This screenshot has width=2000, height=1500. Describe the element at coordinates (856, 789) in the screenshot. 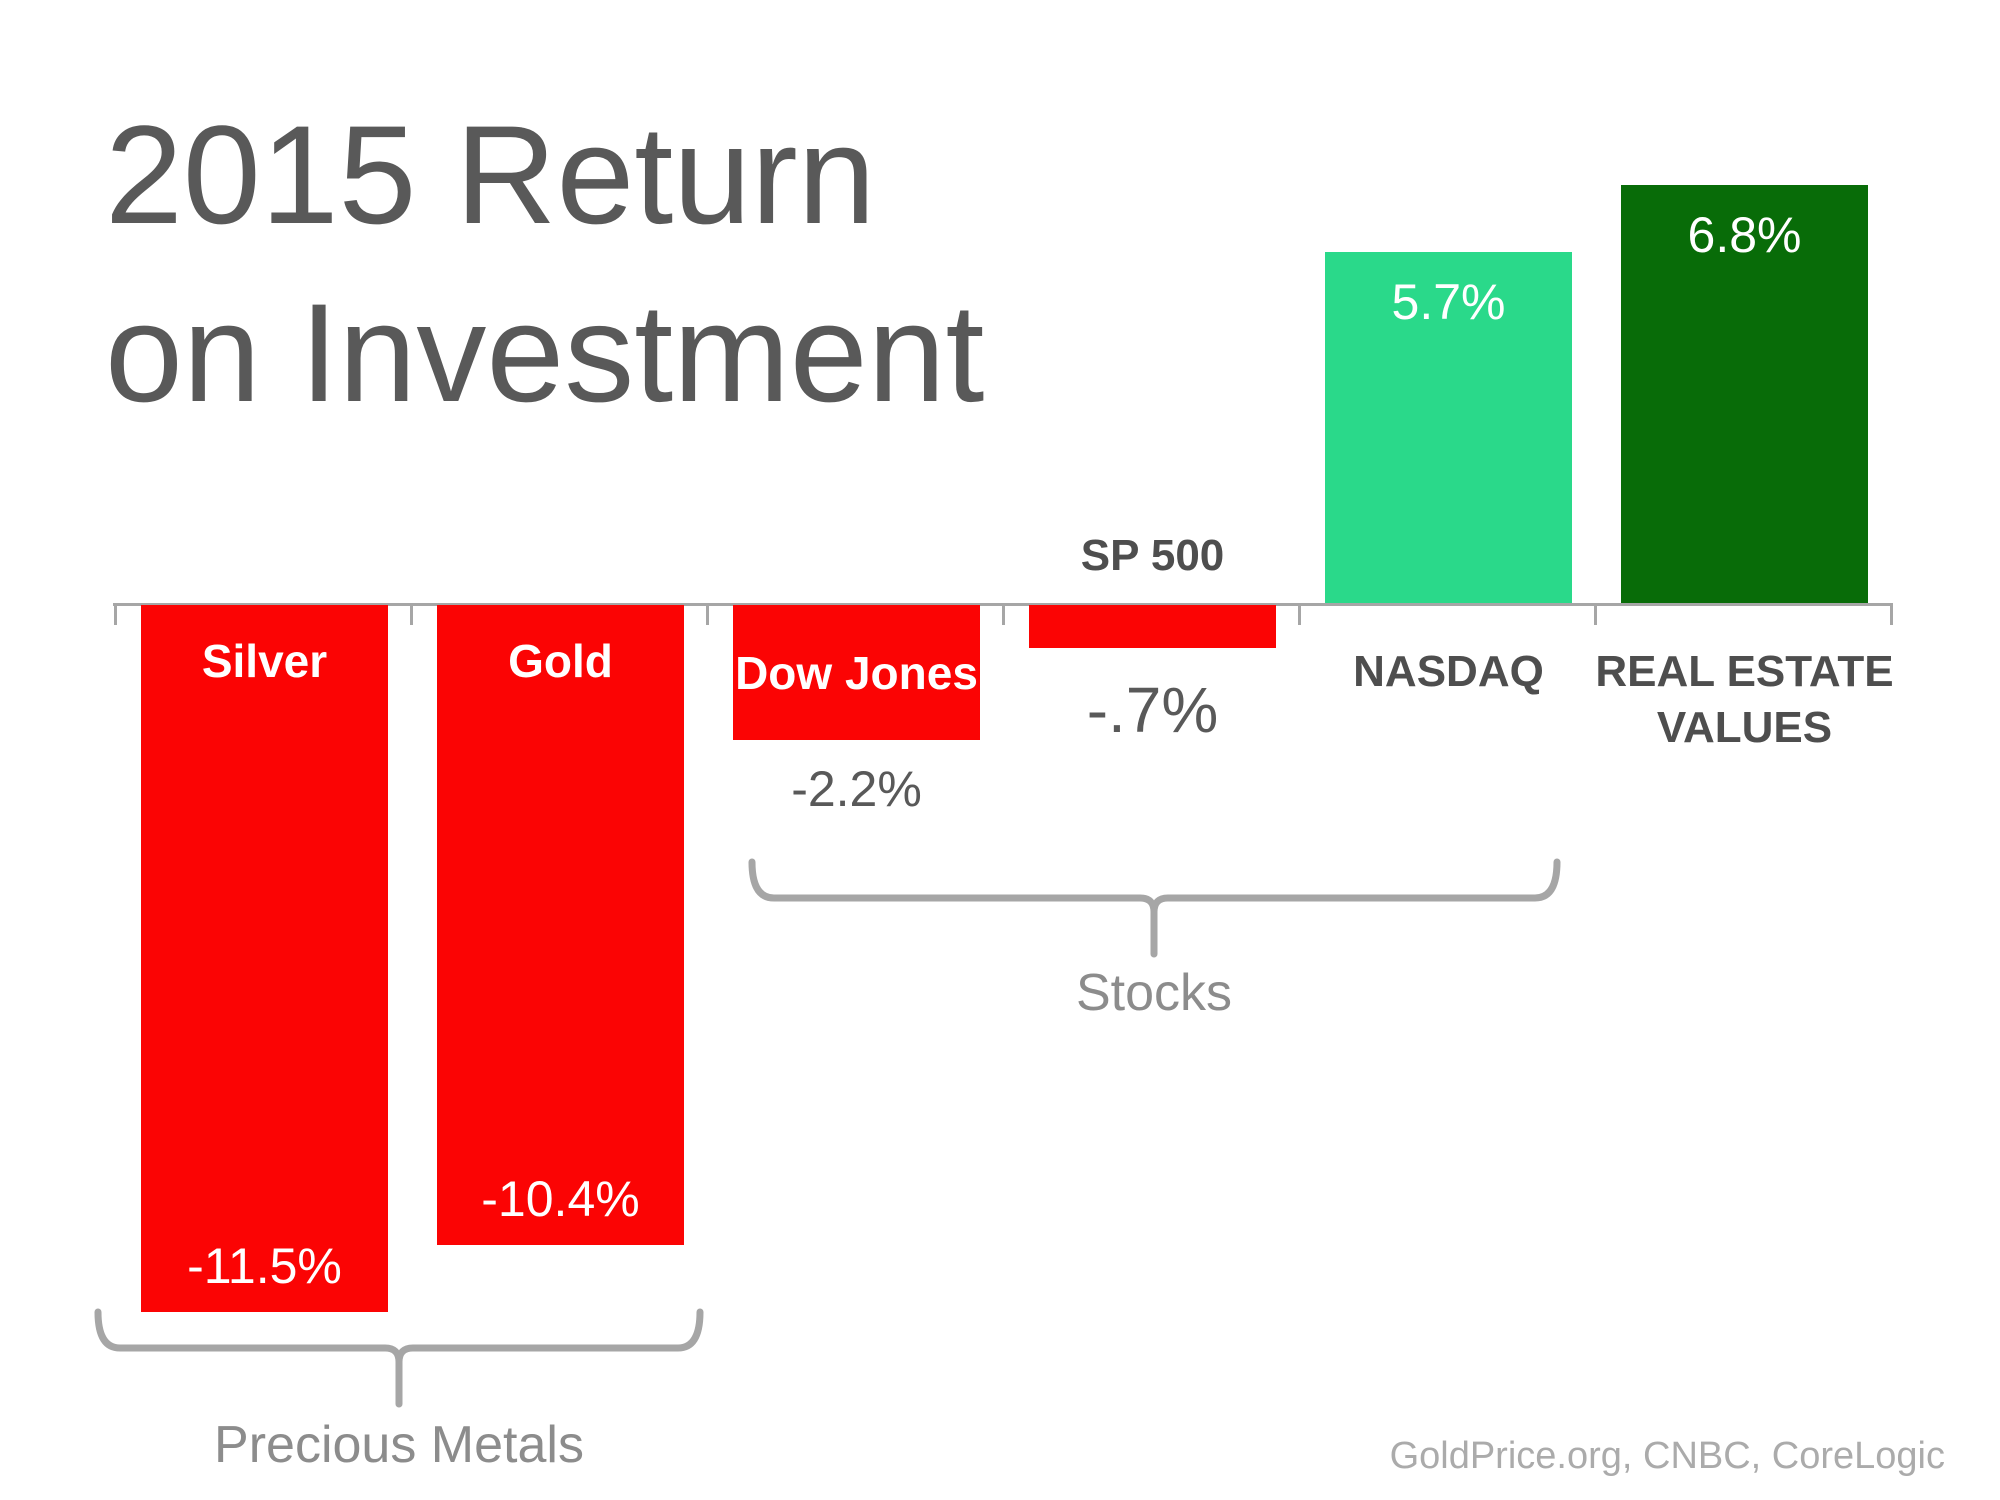

I see `bar-value-dow-jones: -2.2%` at that location.